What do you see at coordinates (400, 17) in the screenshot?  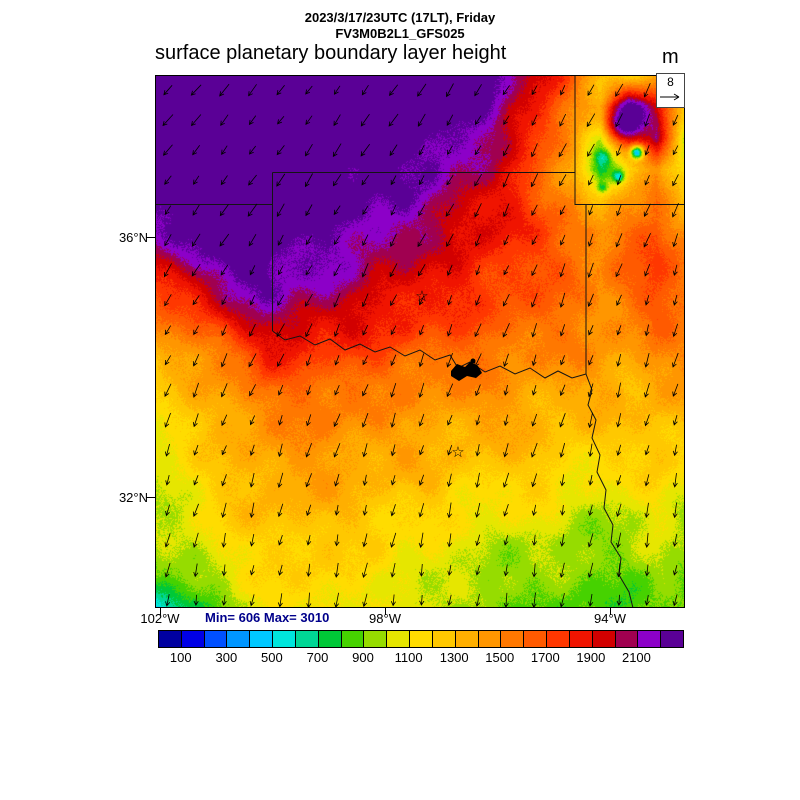 I see `datetime-title: 2023/3/17/23UTC (17LT), Friday` at bounding box center [400, 17].